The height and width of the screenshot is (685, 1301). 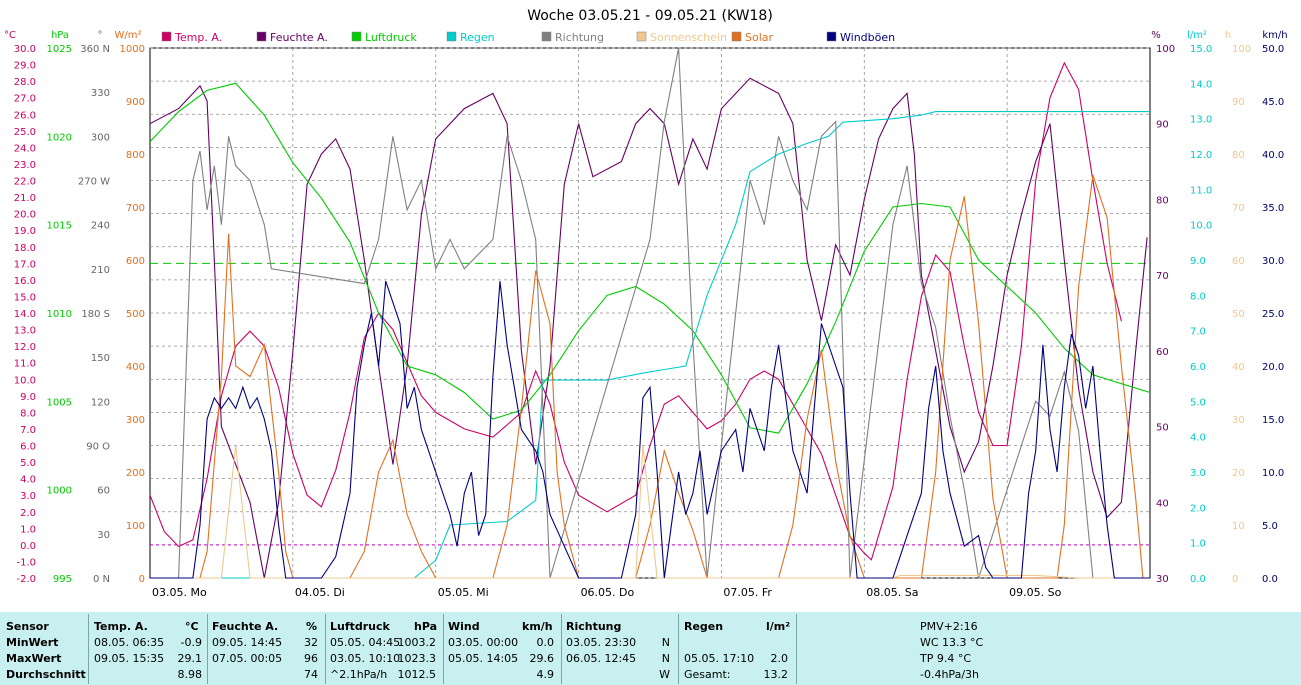 What do you see at coordinates (25, 297) in the screenshot?
I see `temp-axis-tick-label: 15.0` at bounding box center [25, 297].